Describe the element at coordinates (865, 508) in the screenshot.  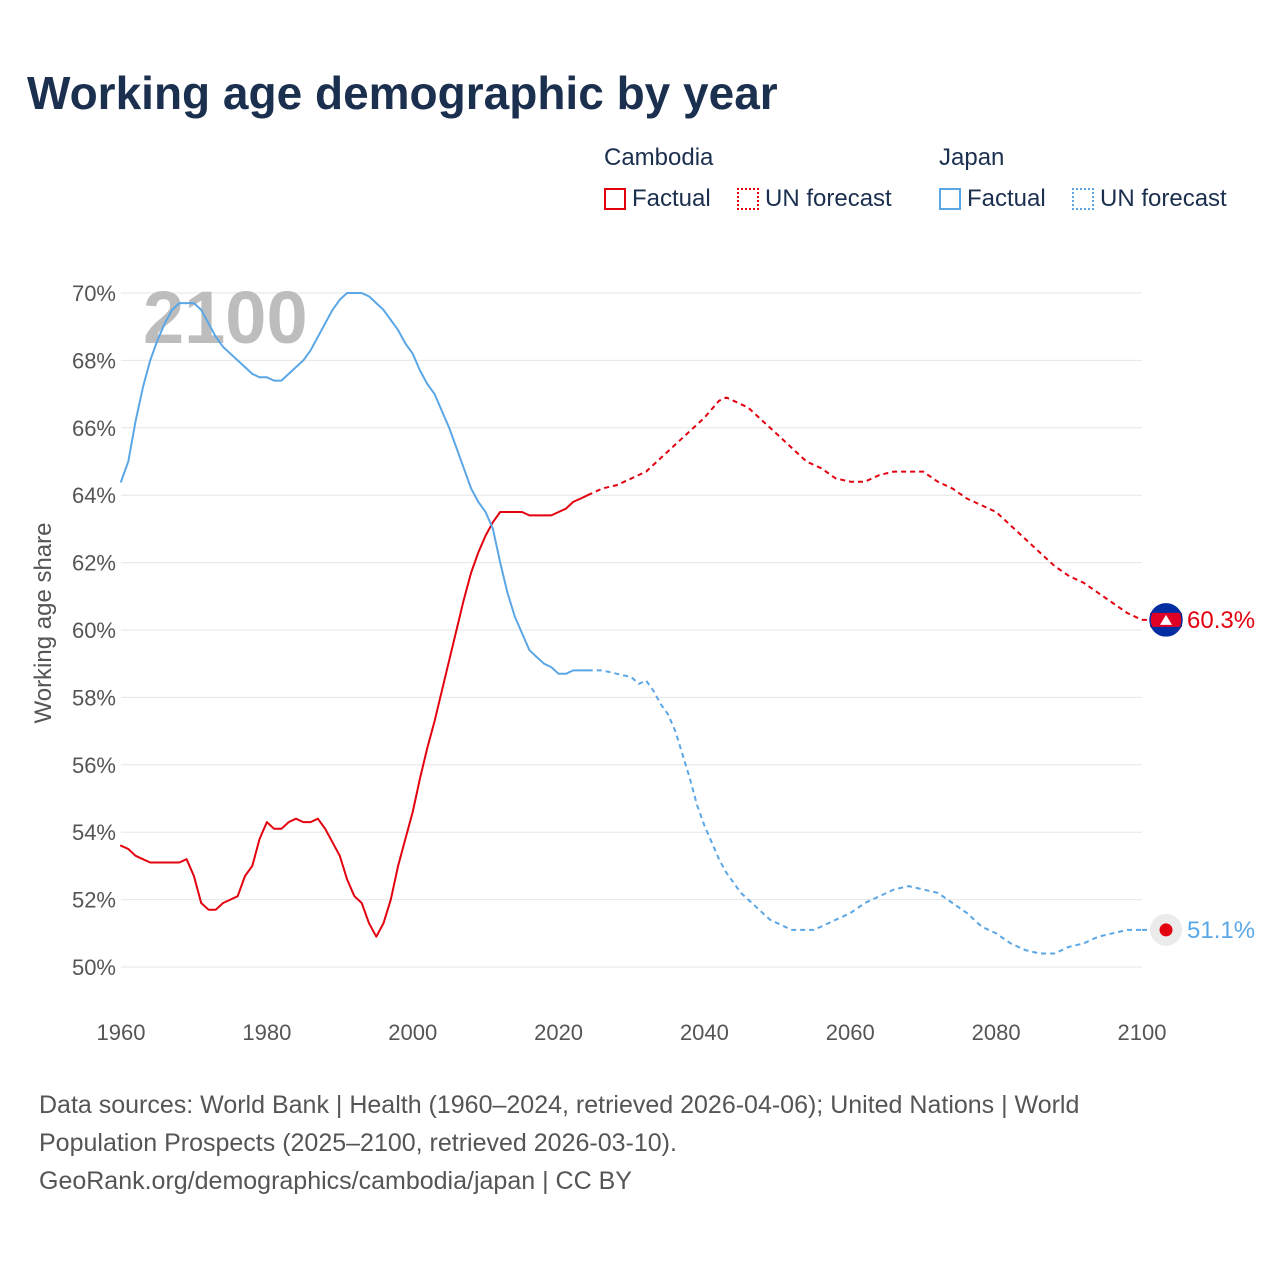
I see `series-line-cambodia-forecast` at that location.